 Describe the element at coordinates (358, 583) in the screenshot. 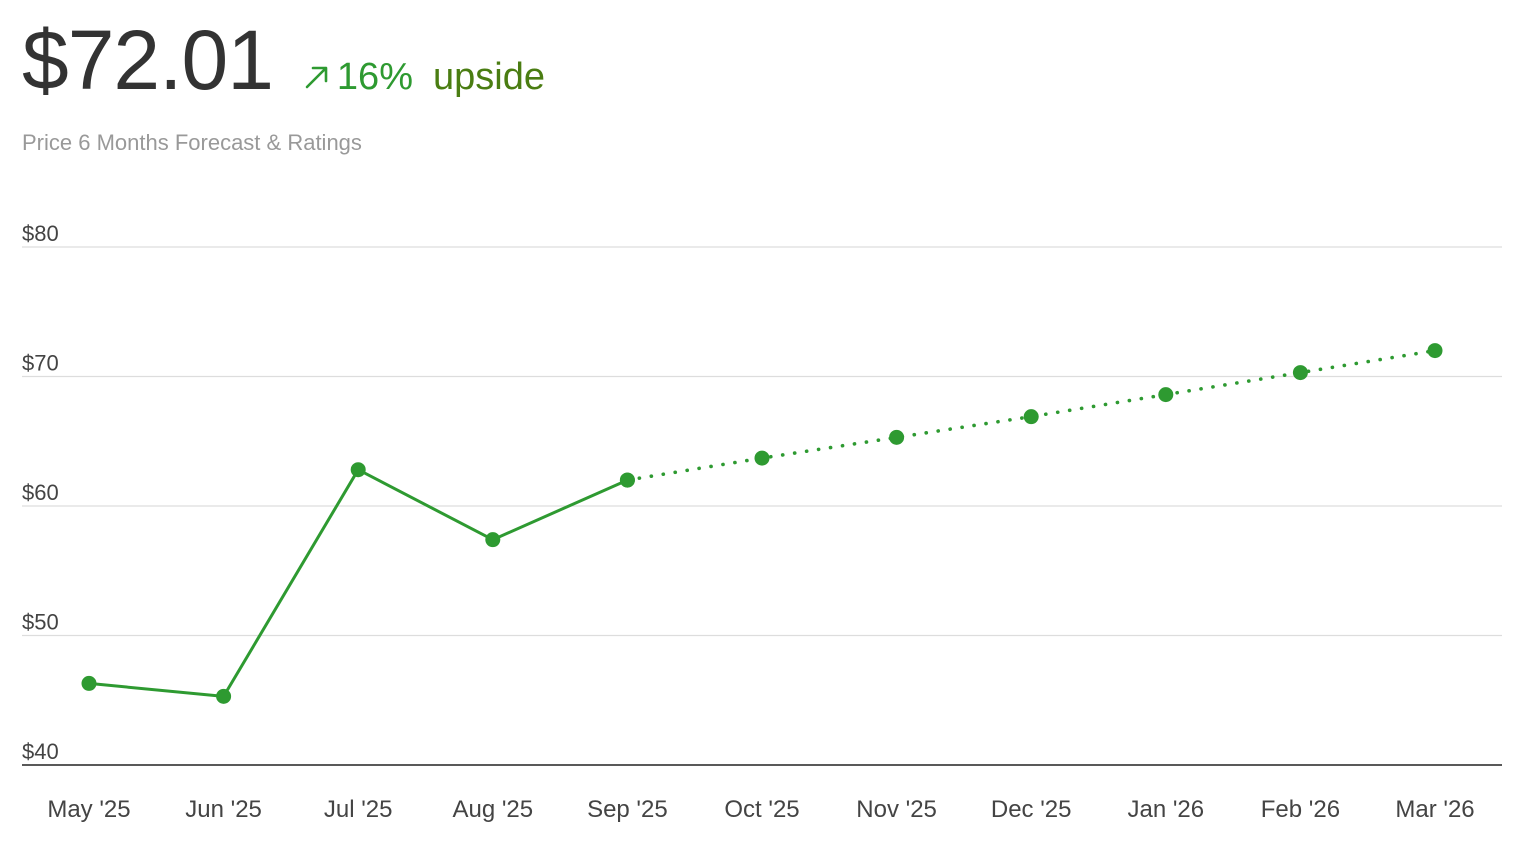

I see `history-line` at that location.